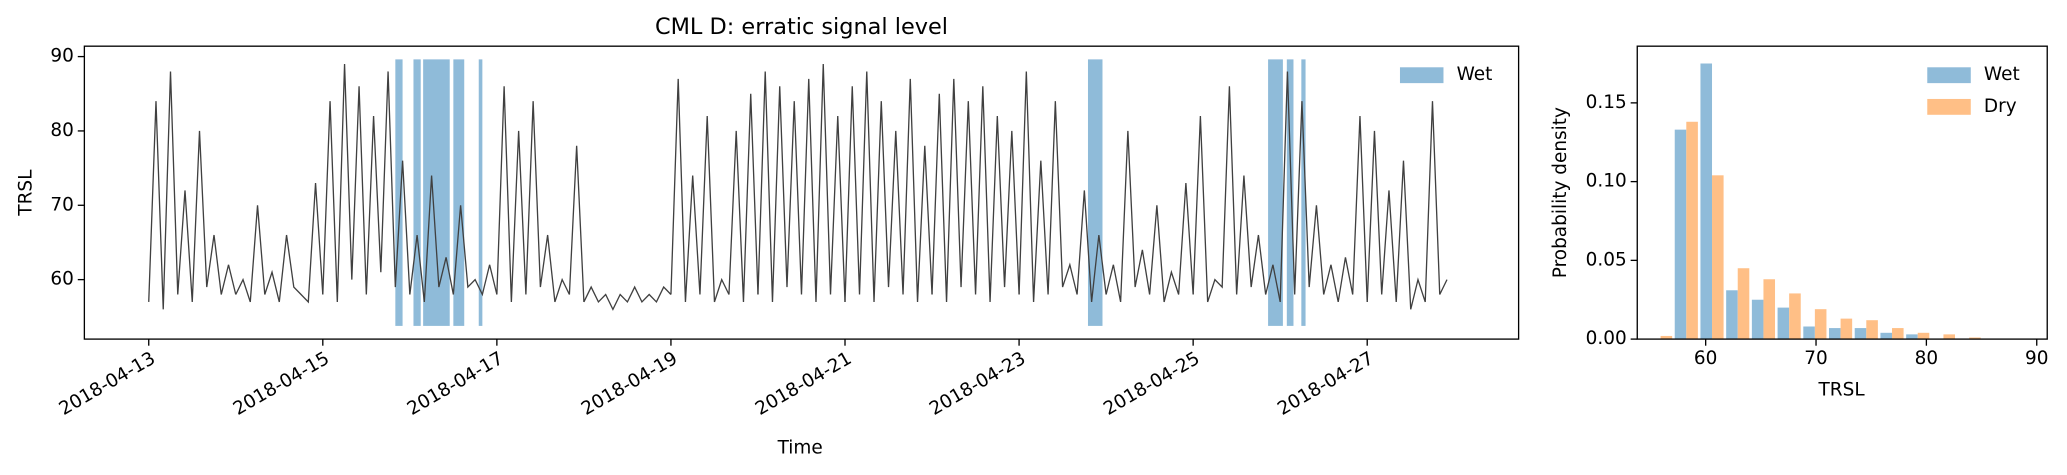  I want to click on x-axis-label: Time, so click(800, 448).